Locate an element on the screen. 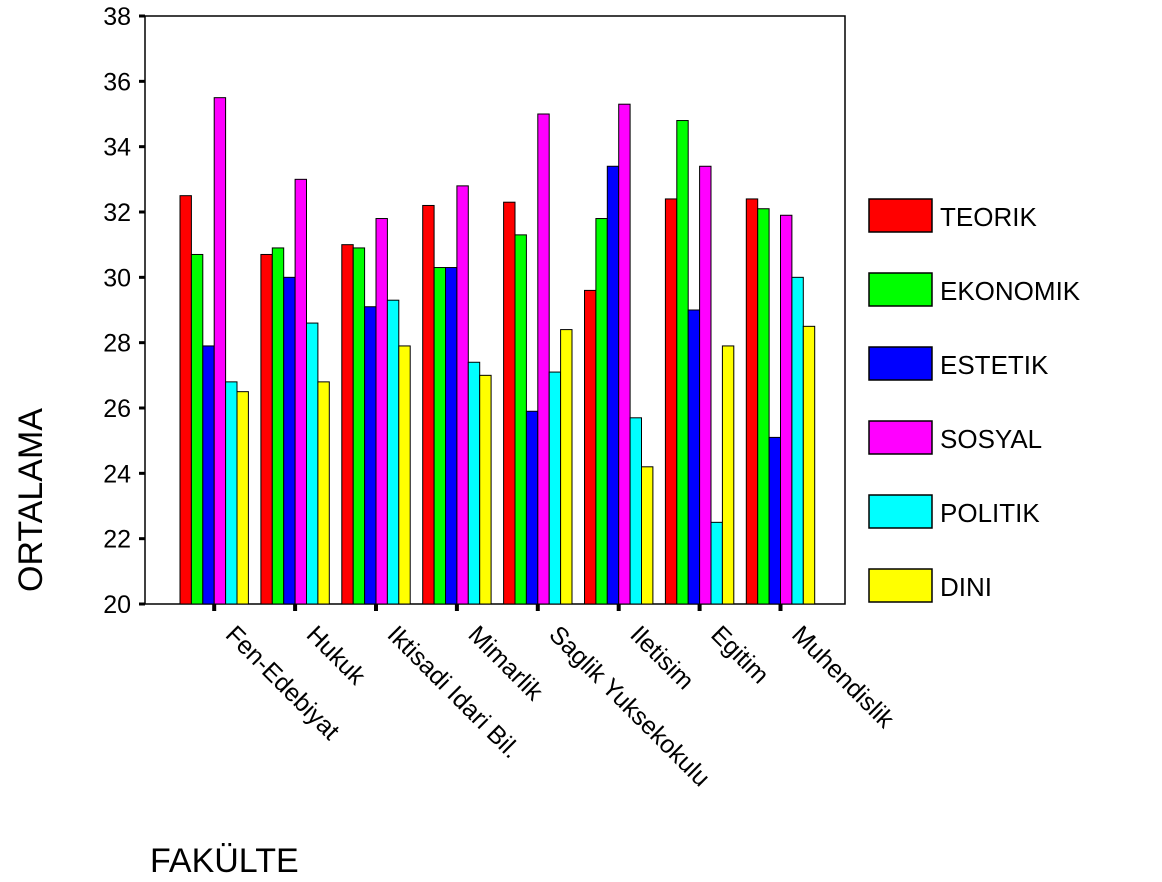 The image size is (1162, 882). legend-label: SOSYAL is located at coordinates (991, 439).